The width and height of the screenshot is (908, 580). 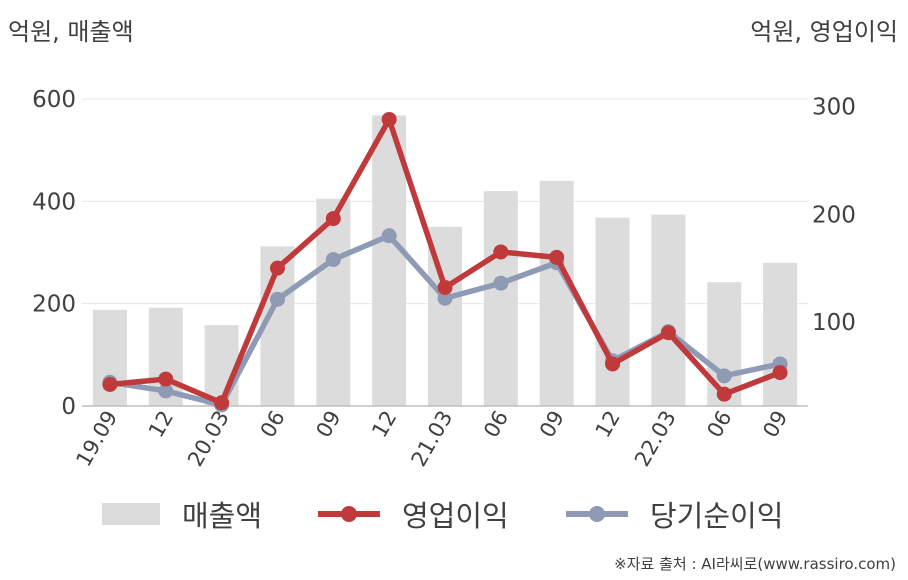 I want to click on y-left-tick-label: 600, so click(x=54, y=100).